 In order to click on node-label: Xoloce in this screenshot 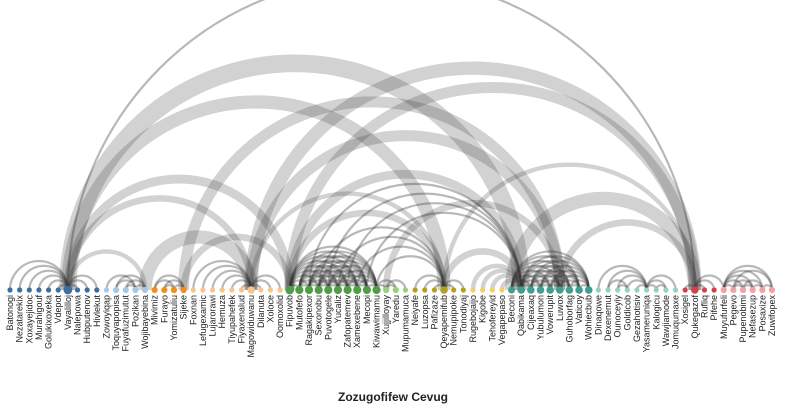, I will do `click(270, 309)`.